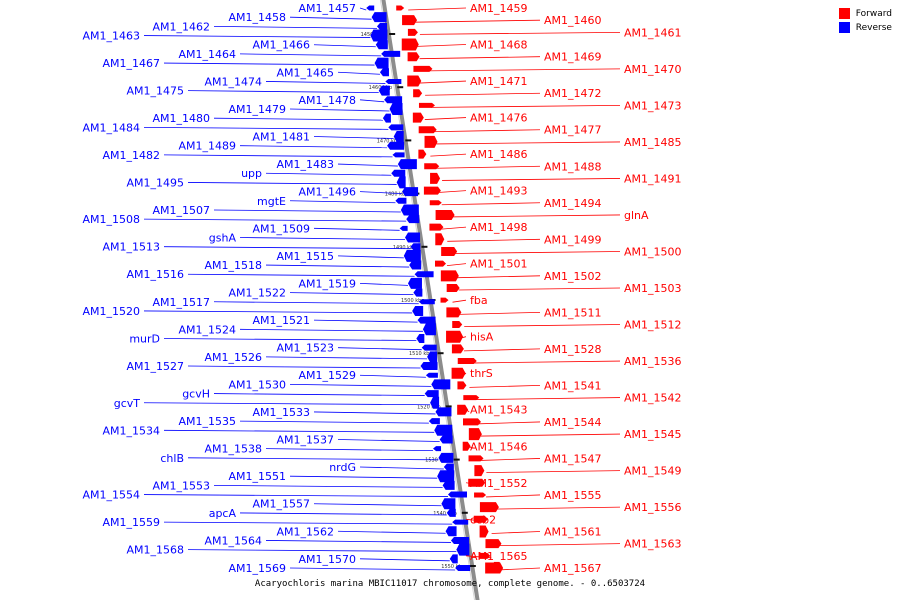  What do you see at coordinates (413, 301) in the screenshot?
I see `tick-label: 1500 kbp` at bounding box center [413, 301].